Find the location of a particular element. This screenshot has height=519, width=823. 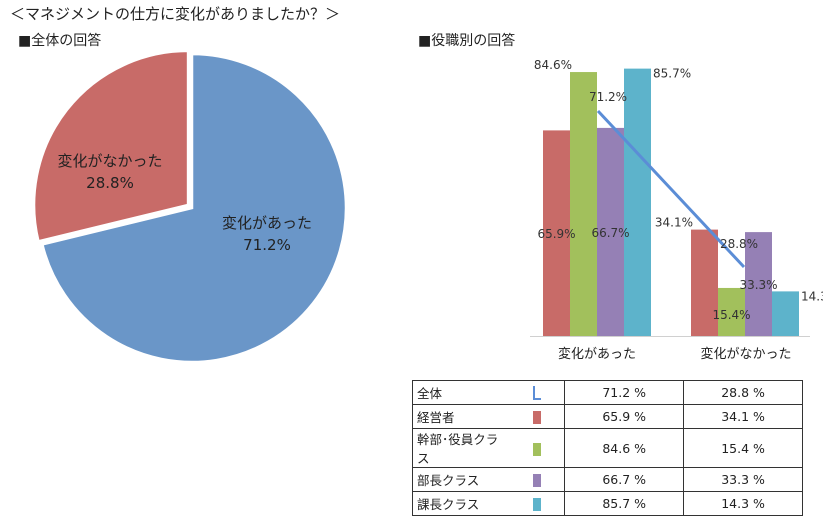

overall-line is located at coordinates (671, 189).